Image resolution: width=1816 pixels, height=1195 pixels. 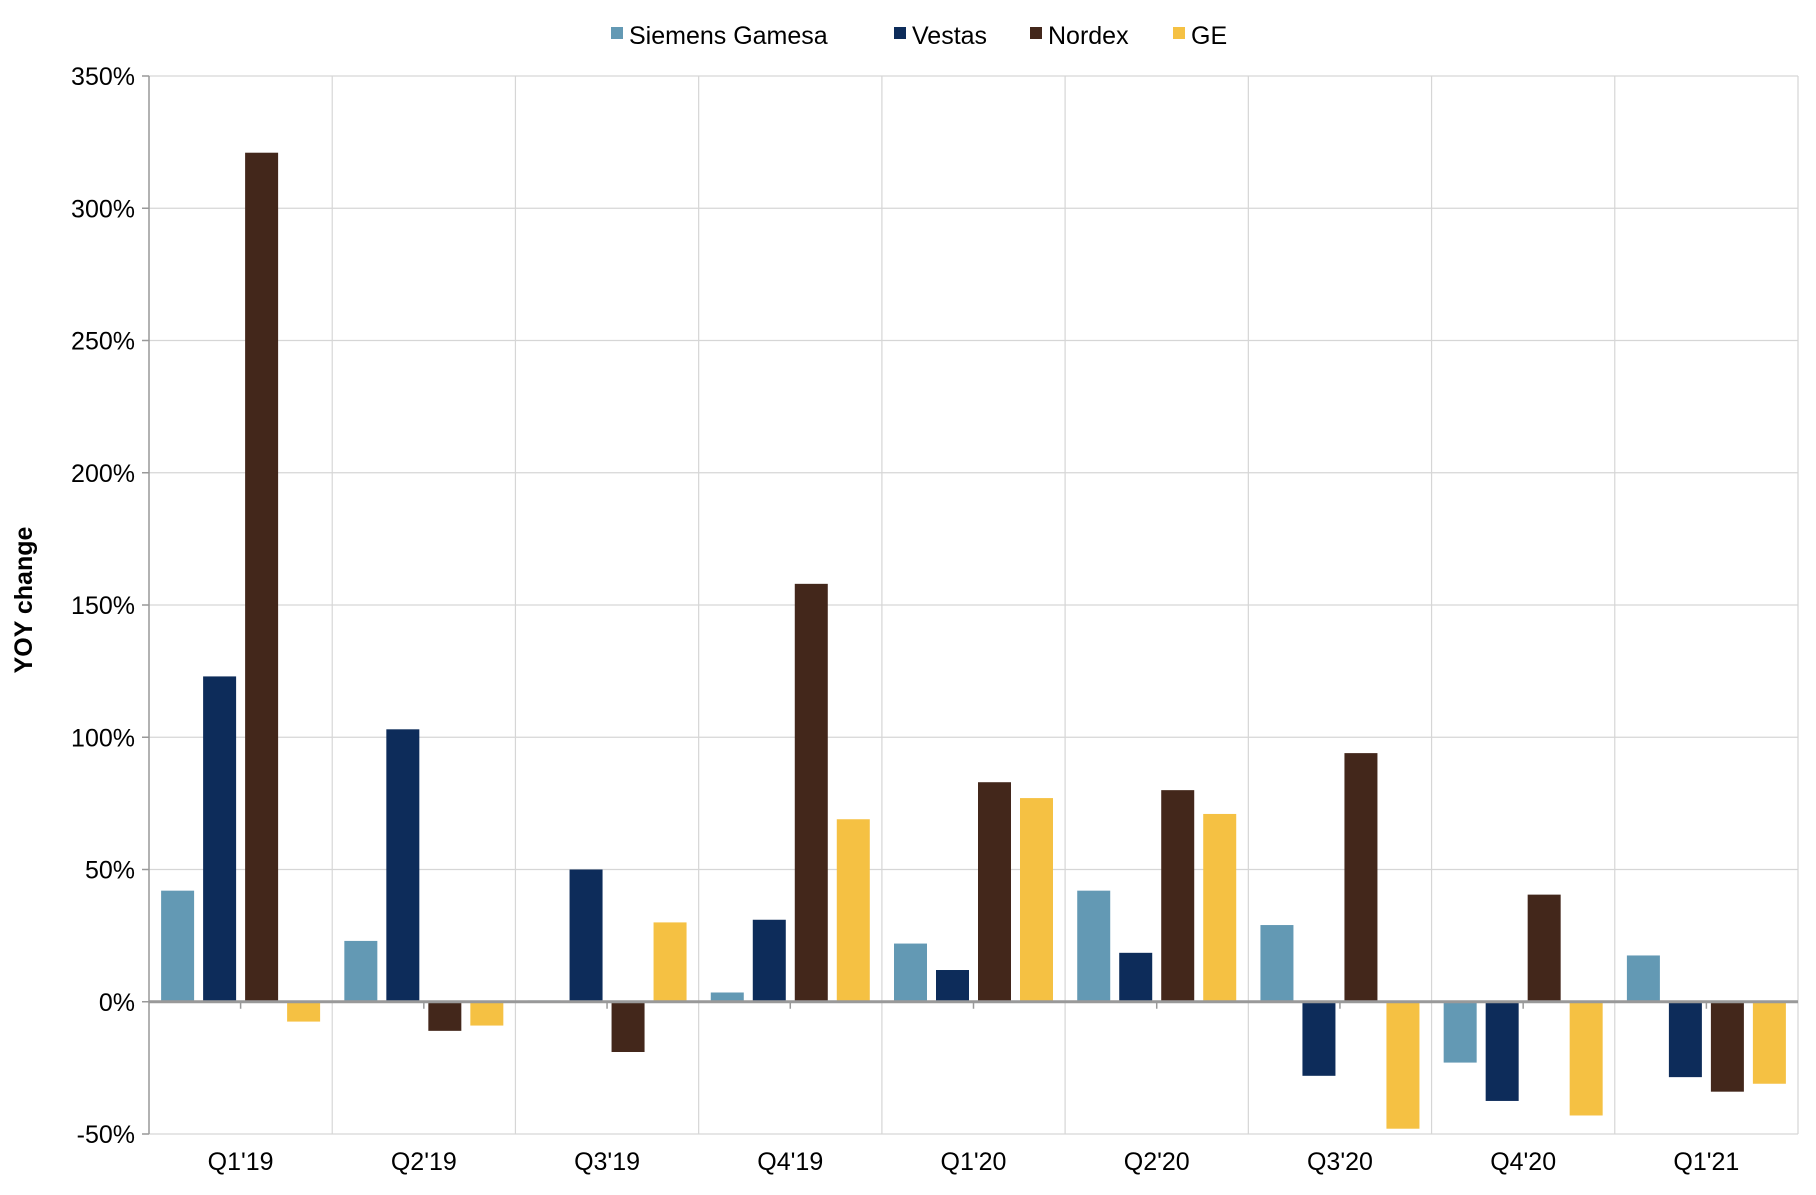 What do you see at coordinates (974, 1162) in the screenshot?
I see `x-tick-label: Q1'20` at bounding box center [974, 1162].